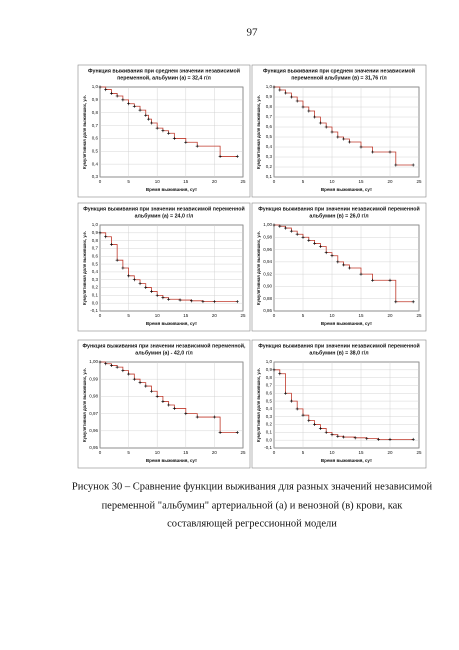 This screenshot has height=650, width=459. Describe the element at coordinates (339, 77) in the screenshot. I see `chart-title: переменной альбумин (в) = 31,76 г/л` at that location.